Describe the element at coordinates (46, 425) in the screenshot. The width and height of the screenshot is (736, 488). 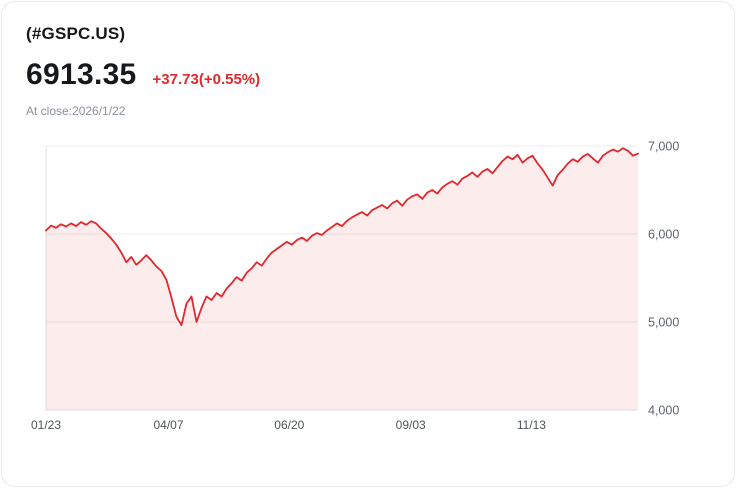
I see `x-axis-label: 01/23` at that location.